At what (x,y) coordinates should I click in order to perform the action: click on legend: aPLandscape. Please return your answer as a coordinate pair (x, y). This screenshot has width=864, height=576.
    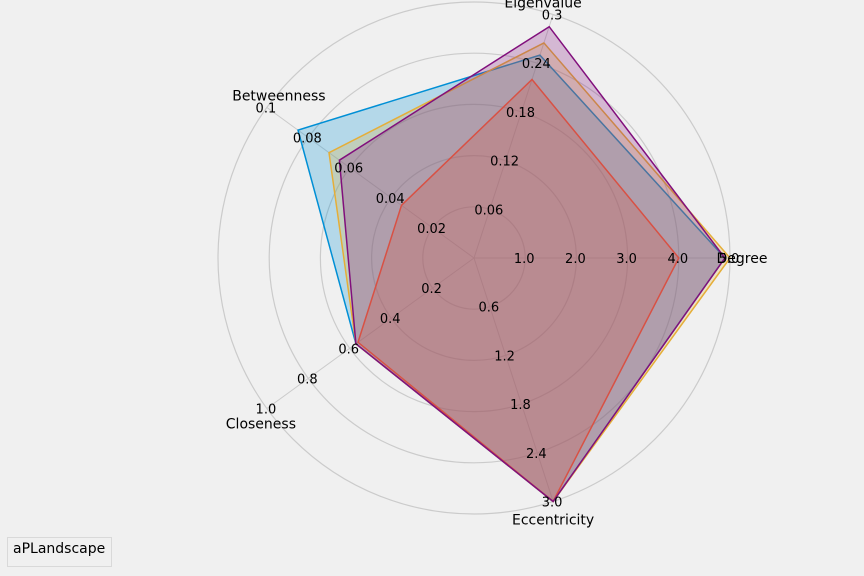
    Looking at the image, I should click on (60, 552).